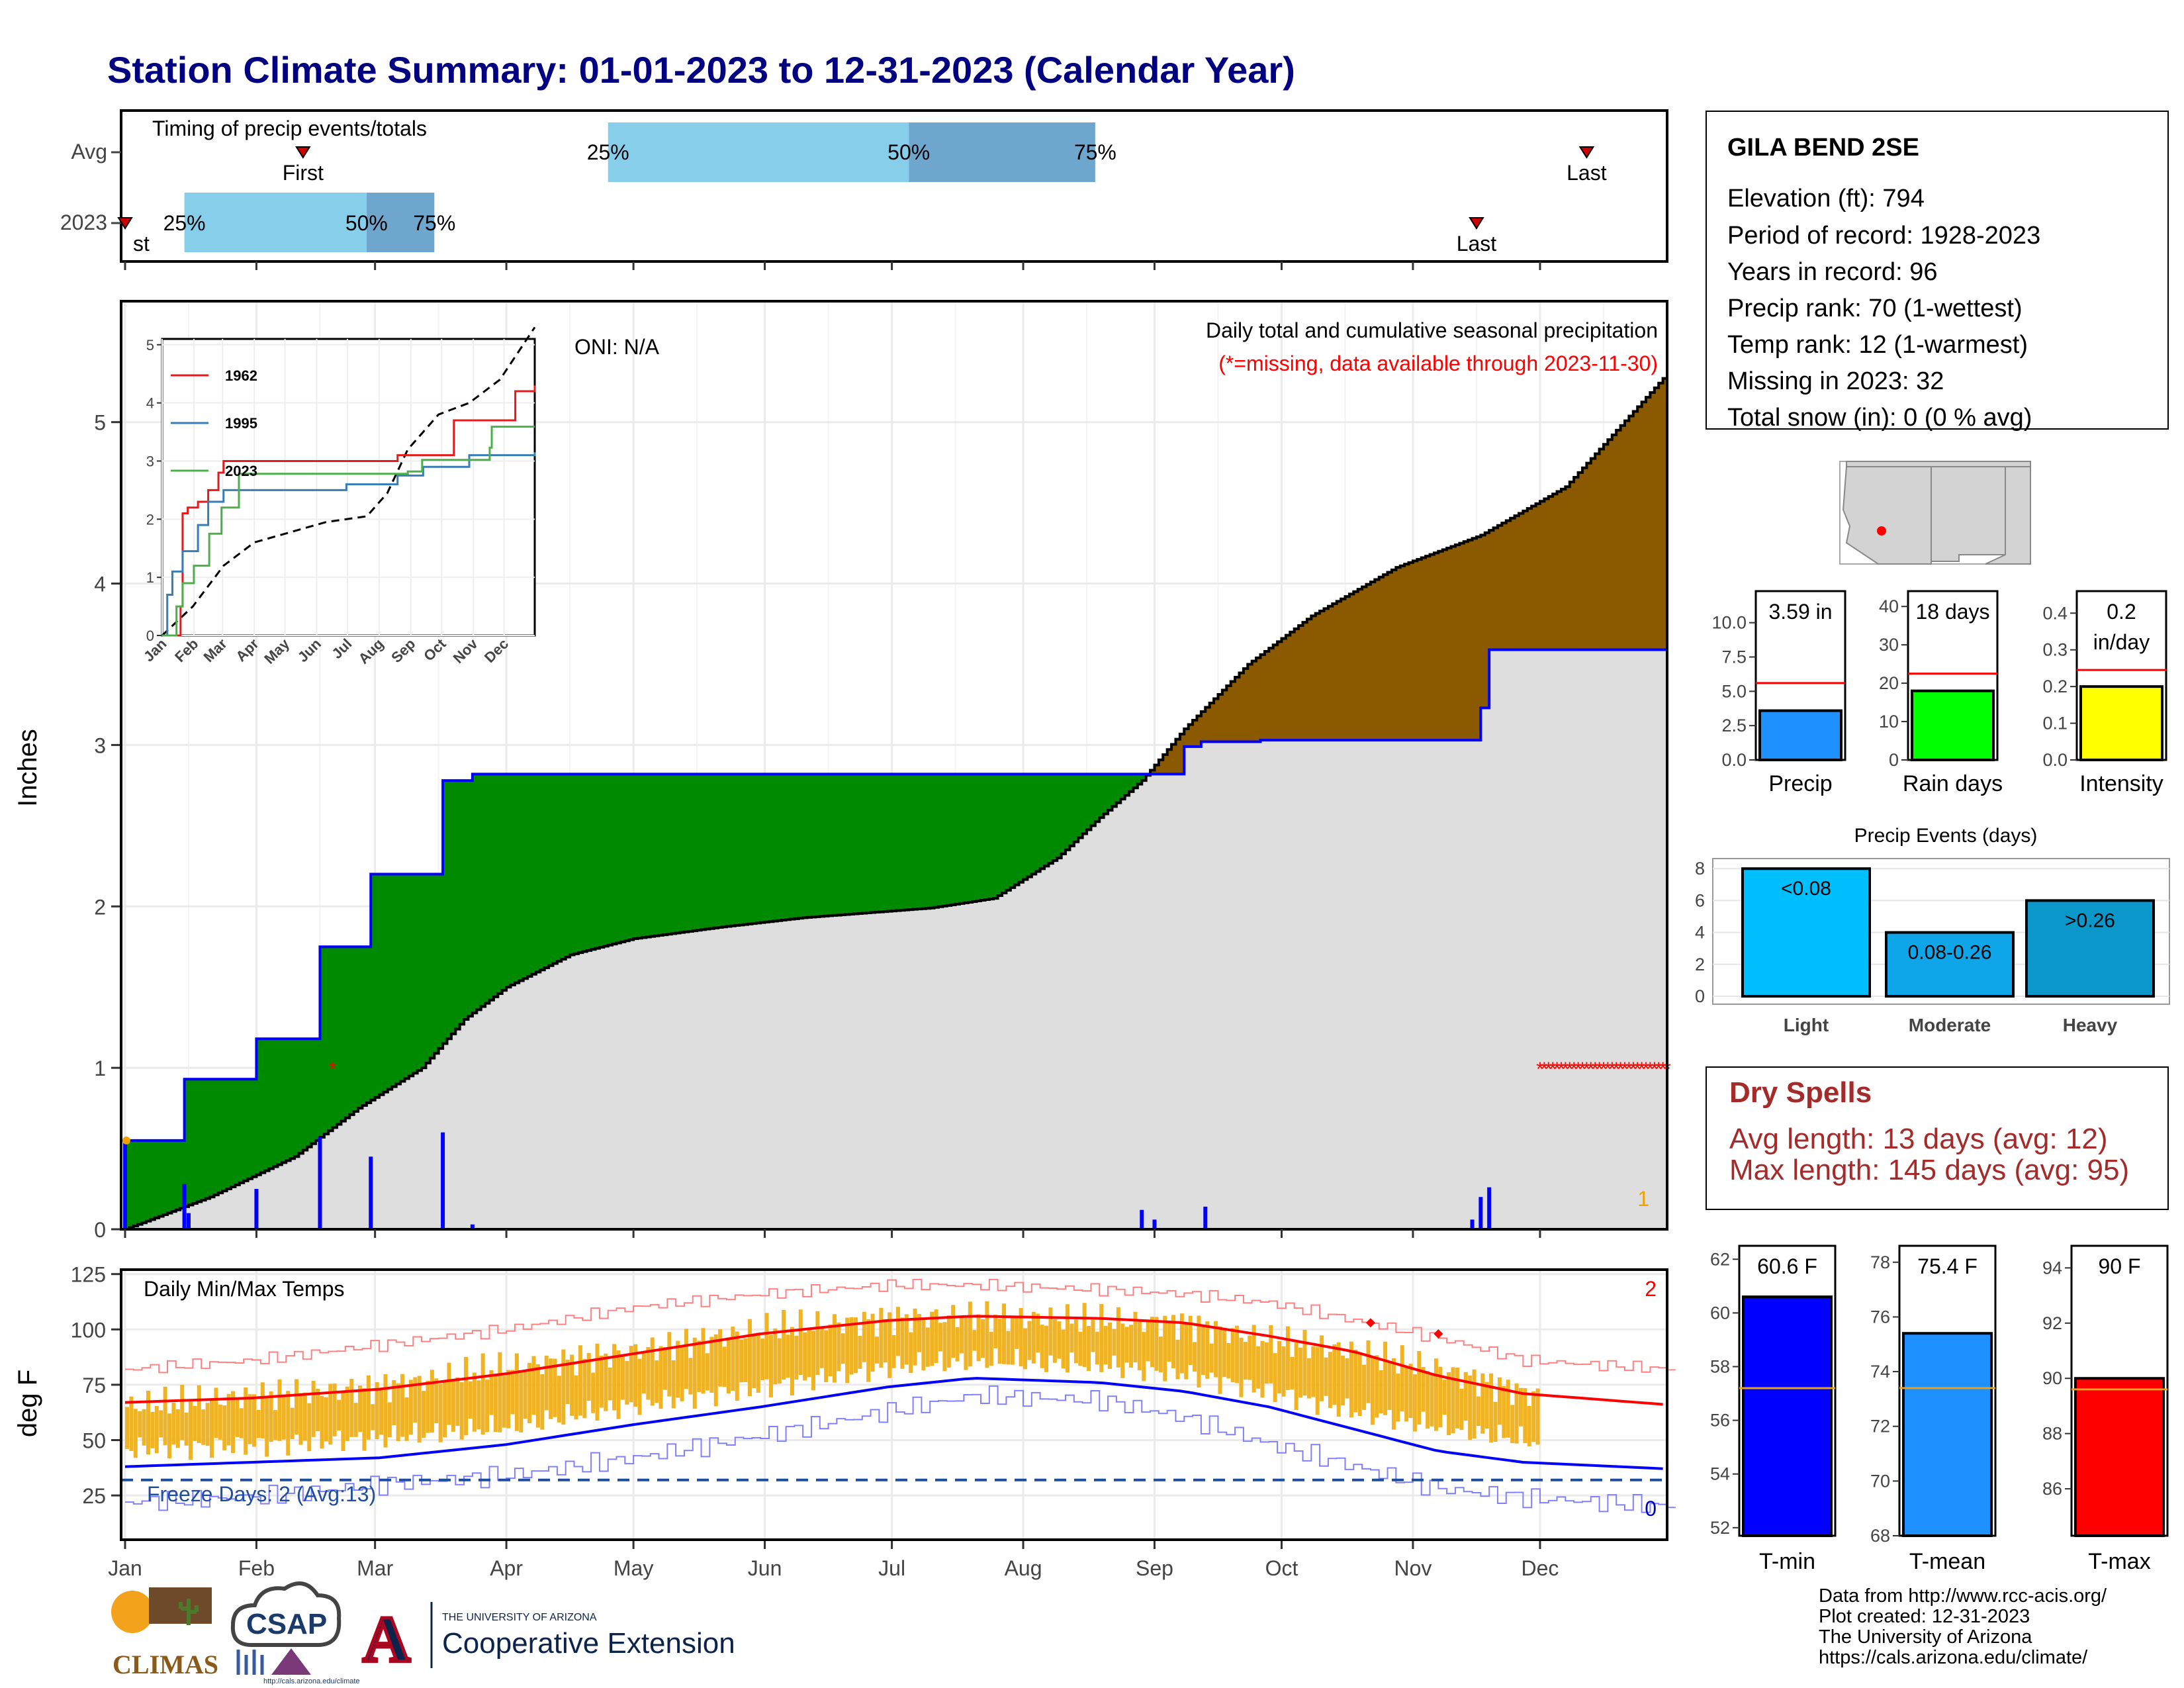  I want to click on events-y-tick-label: 4, so click(1700, 933).